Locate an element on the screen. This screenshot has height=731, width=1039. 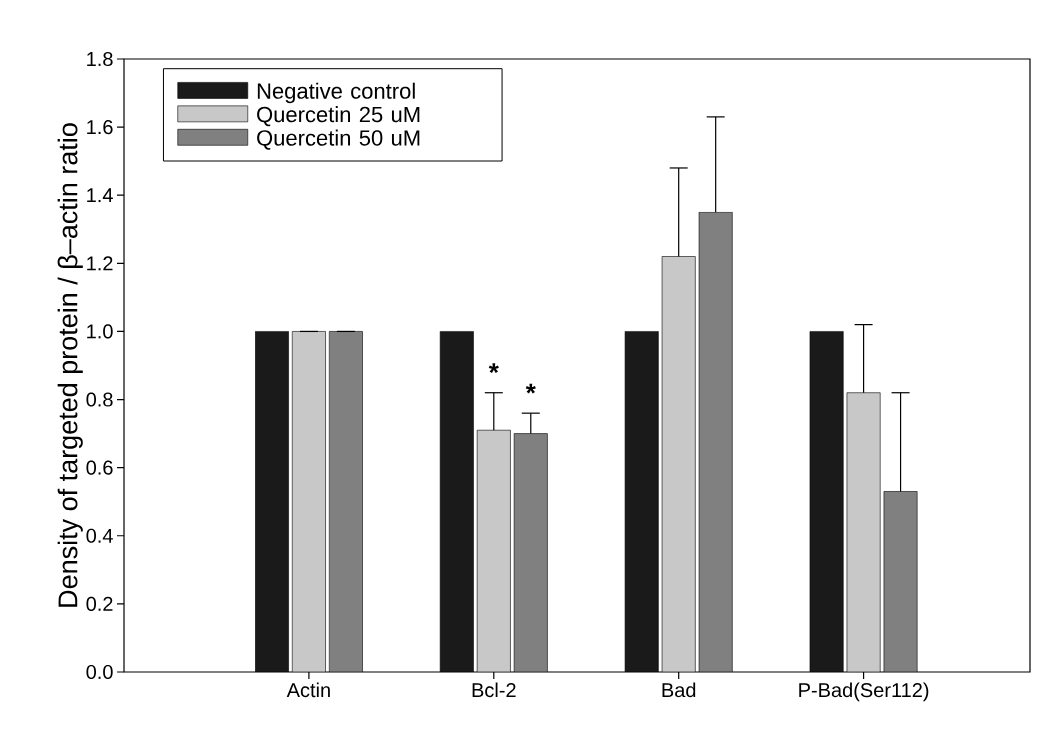
y-tick-label: 1.6 is located at coordinates (100, 127).